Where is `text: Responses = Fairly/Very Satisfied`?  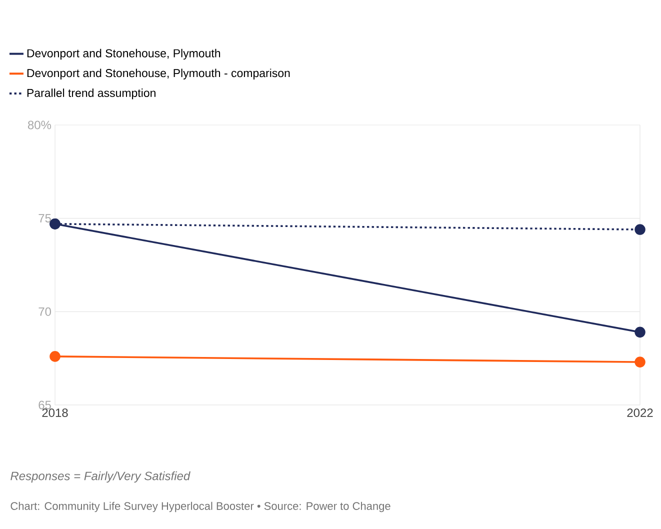 text: Responses = Fairly/Very Satisfied is located at coordinates (100, 477).